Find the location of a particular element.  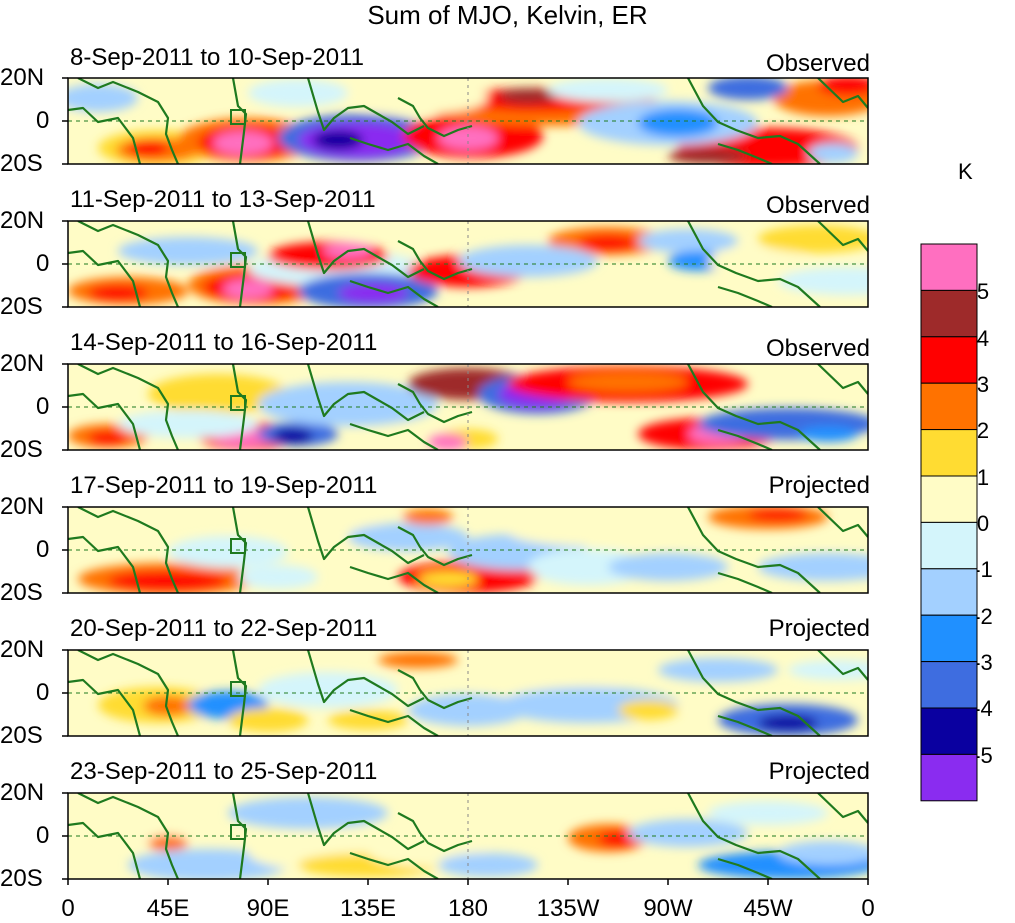

panel-3-coastlines is located at coordinates (468, 407).